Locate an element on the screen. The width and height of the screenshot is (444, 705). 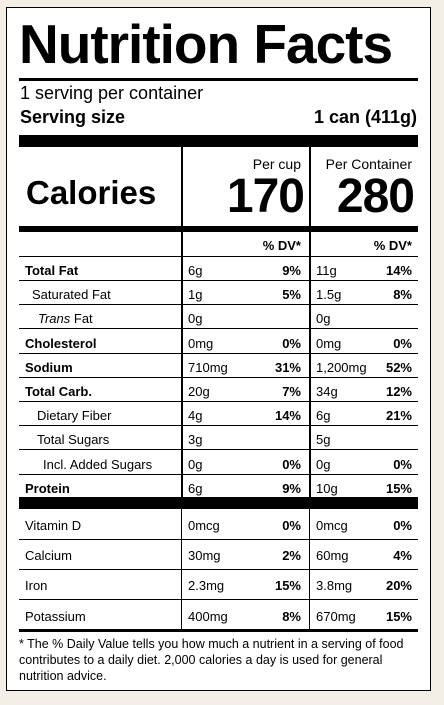
nutrient-amount-cup: 20g is located at coordinates (199, 391).